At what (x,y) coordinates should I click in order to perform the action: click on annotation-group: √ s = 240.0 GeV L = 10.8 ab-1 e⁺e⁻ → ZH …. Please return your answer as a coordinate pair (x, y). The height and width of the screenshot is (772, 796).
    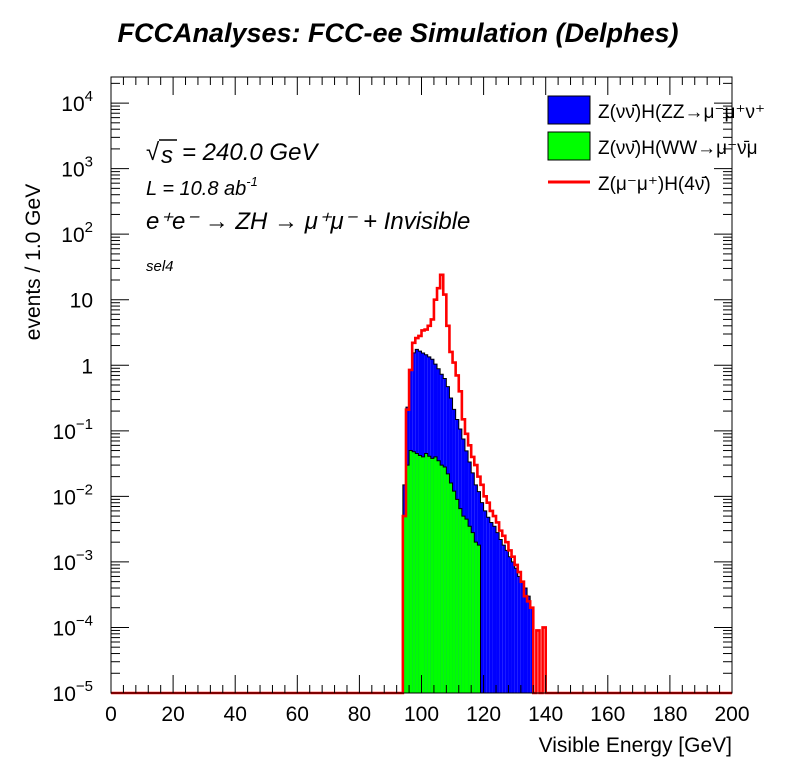
    Looking at the image, I should click on (308, 207).